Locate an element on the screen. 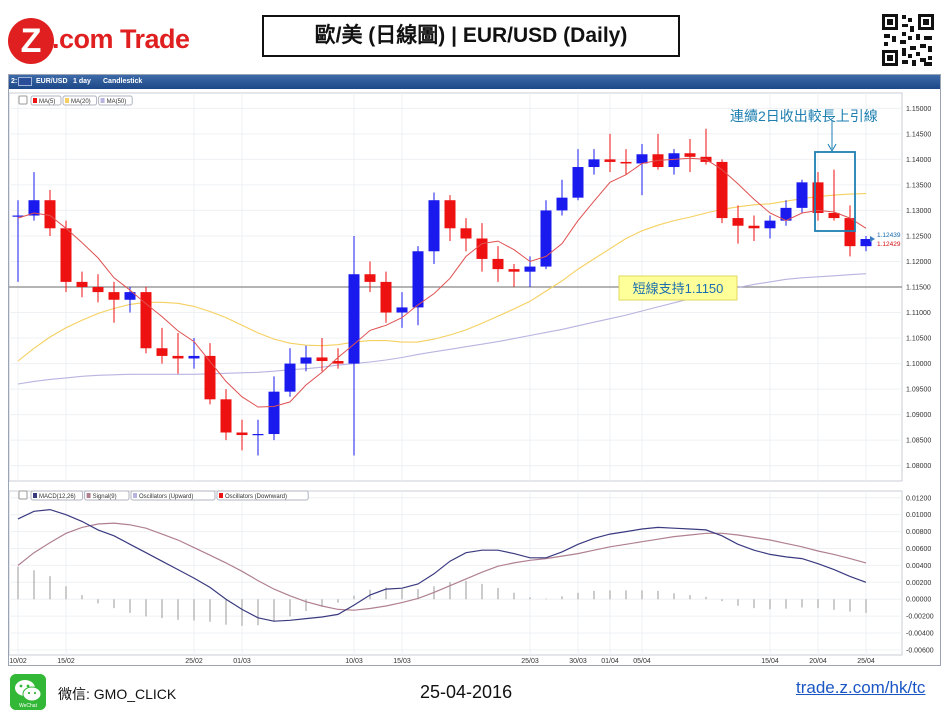  legend-label: MA(5) is located at coordinates (47, 102).